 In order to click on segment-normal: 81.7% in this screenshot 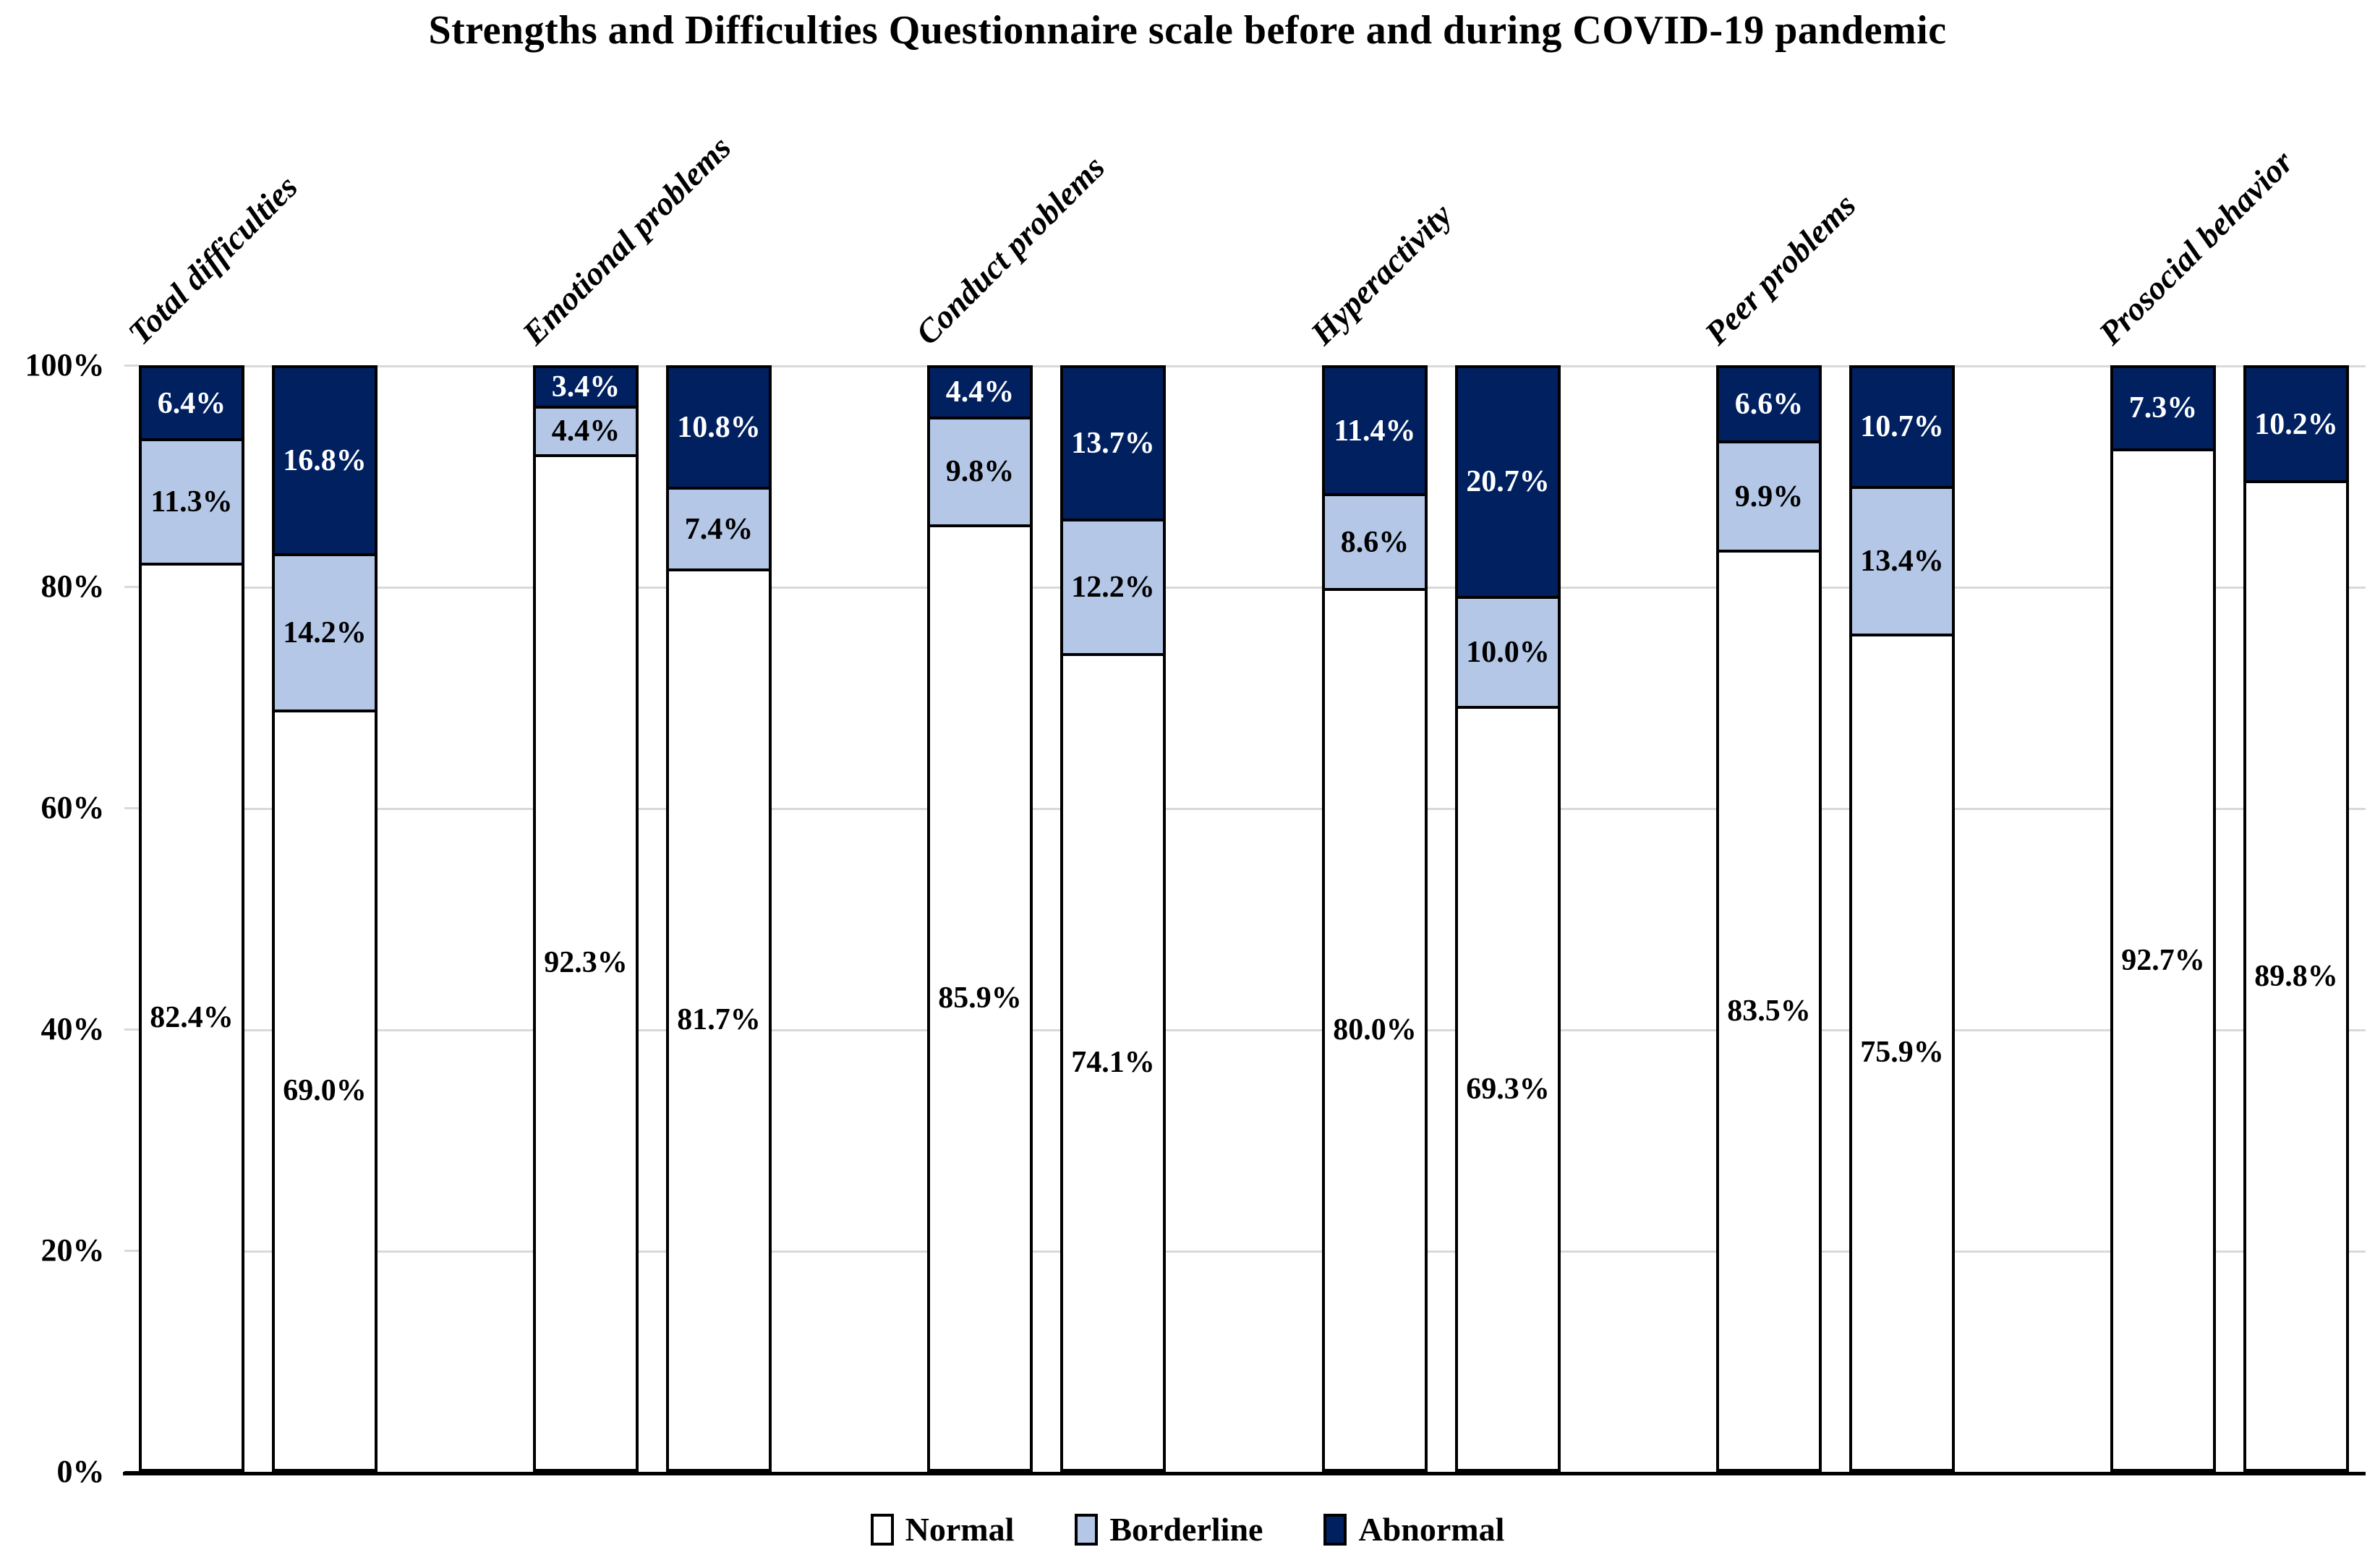, I will do `click(719, 1018)`.